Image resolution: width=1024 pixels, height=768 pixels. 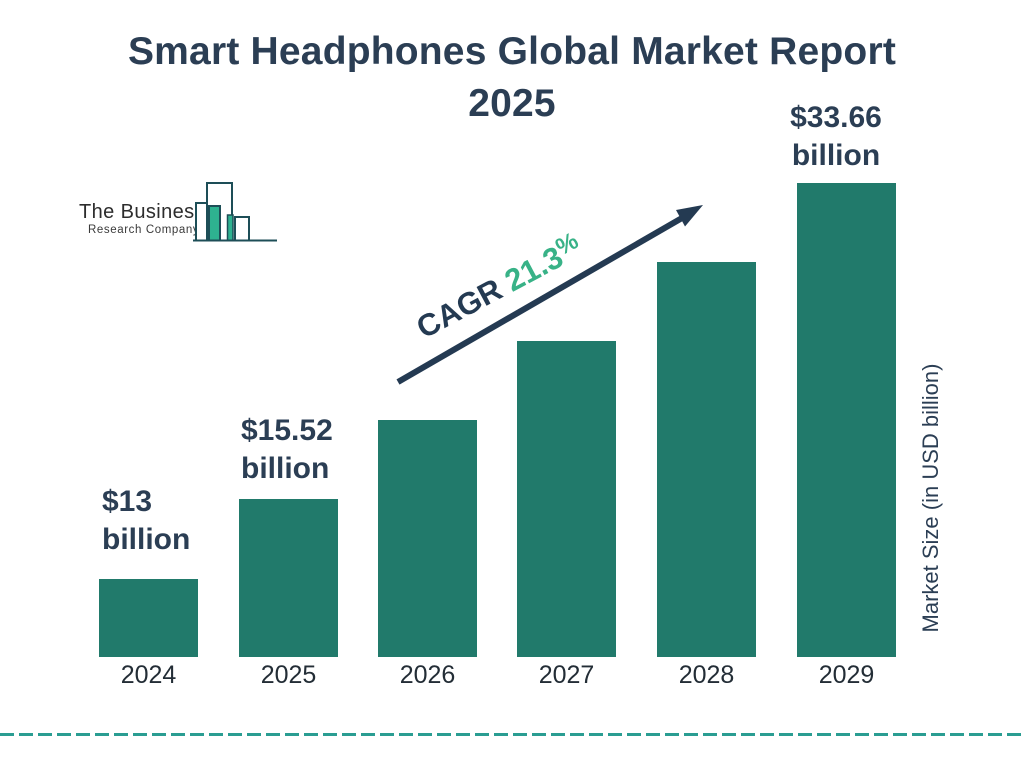 I want to click on value-label-2029: $33.66 billion, so click(x=836, y=137).